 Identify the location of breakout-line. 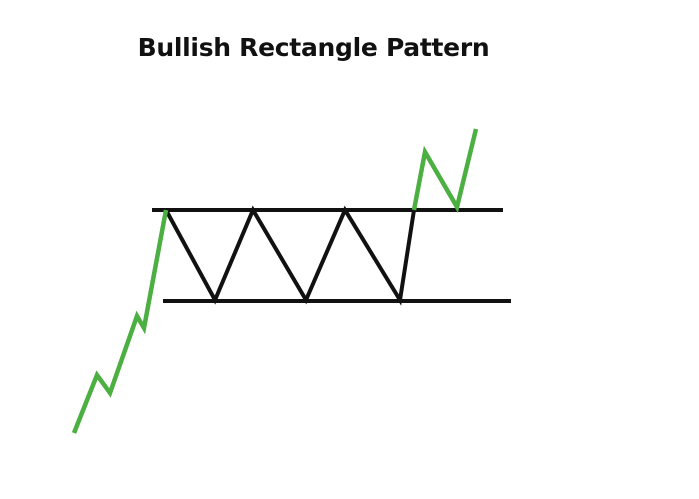
(445, 170).